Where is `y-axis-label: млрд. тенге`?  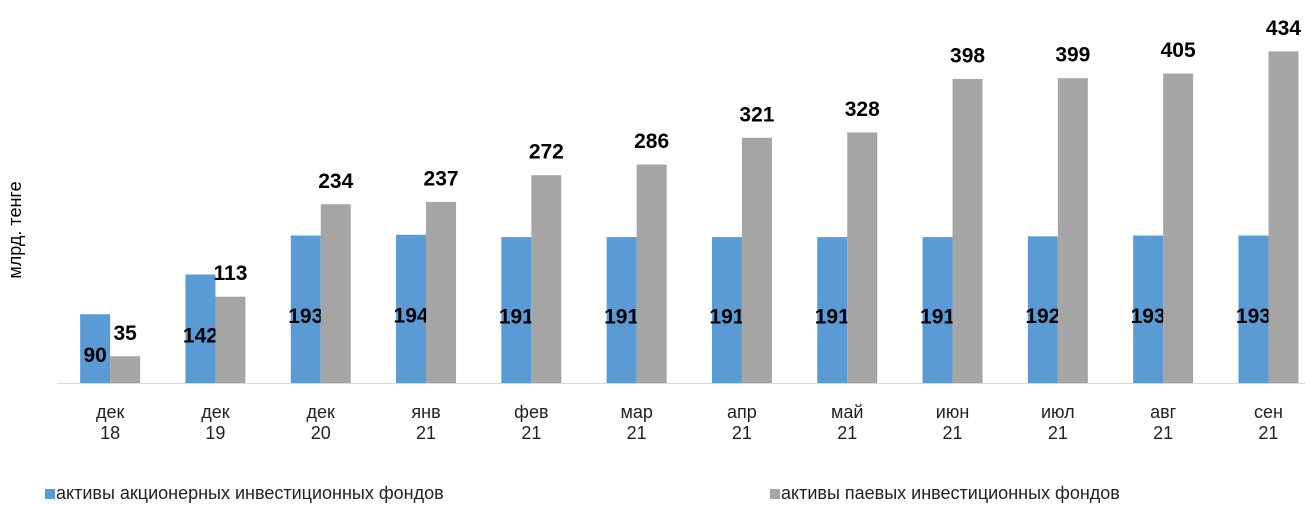
y-axis-label: млрд. тенге is located at coordinates (15, 229).